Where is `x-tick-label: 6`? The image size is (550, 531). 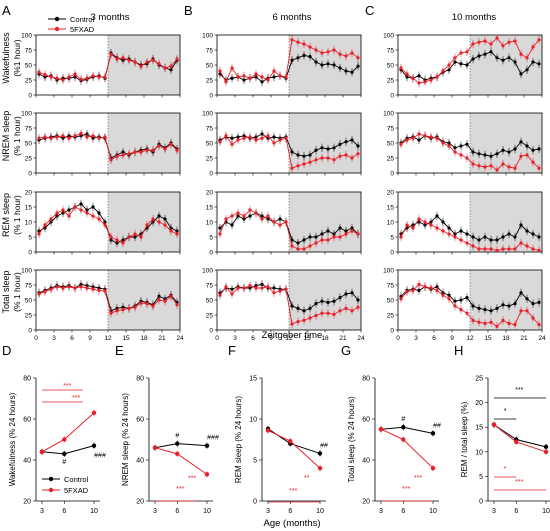 x-tick-label: 6 is located at coordinates (403, 511).